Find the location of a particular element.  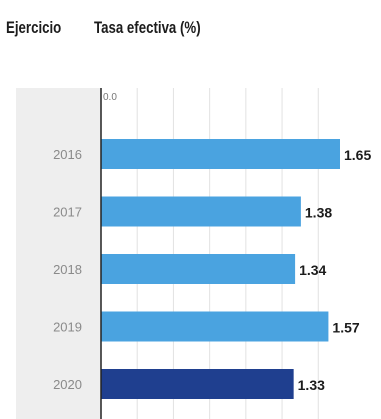

value-label-2018: 1.34 is located at coordinates (312, 270).